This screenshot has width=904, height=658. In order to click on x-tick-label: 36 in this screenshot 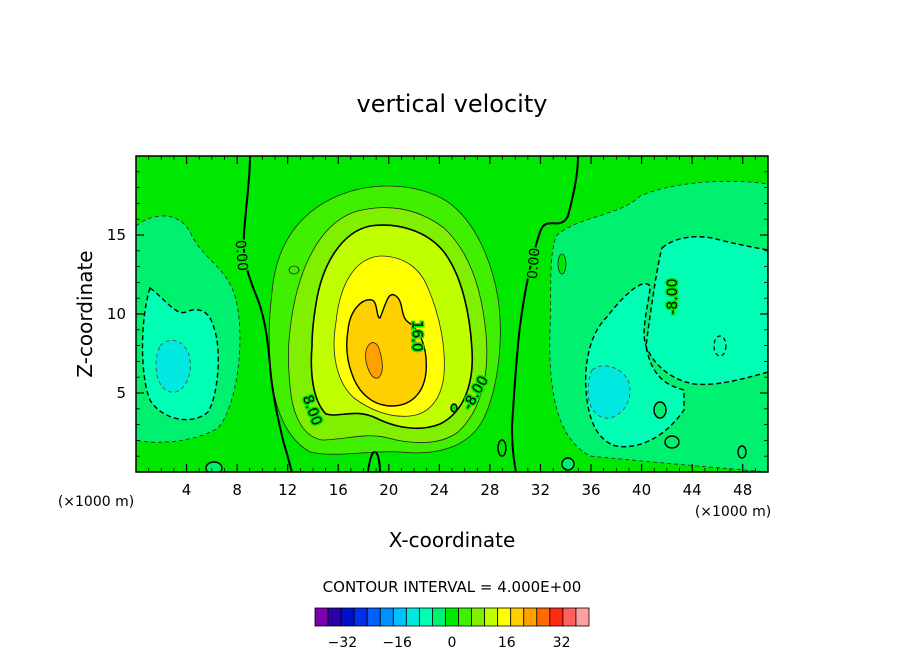, I will do `click(590, 490)`.